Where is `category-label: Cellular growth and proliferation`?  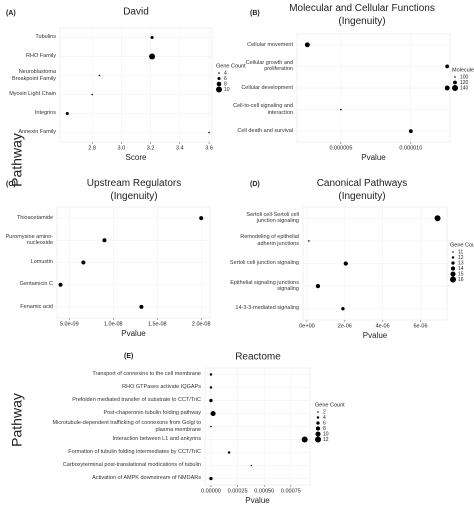 category-label: Cellular growth and proliferation is located at coordinates (269, 66).